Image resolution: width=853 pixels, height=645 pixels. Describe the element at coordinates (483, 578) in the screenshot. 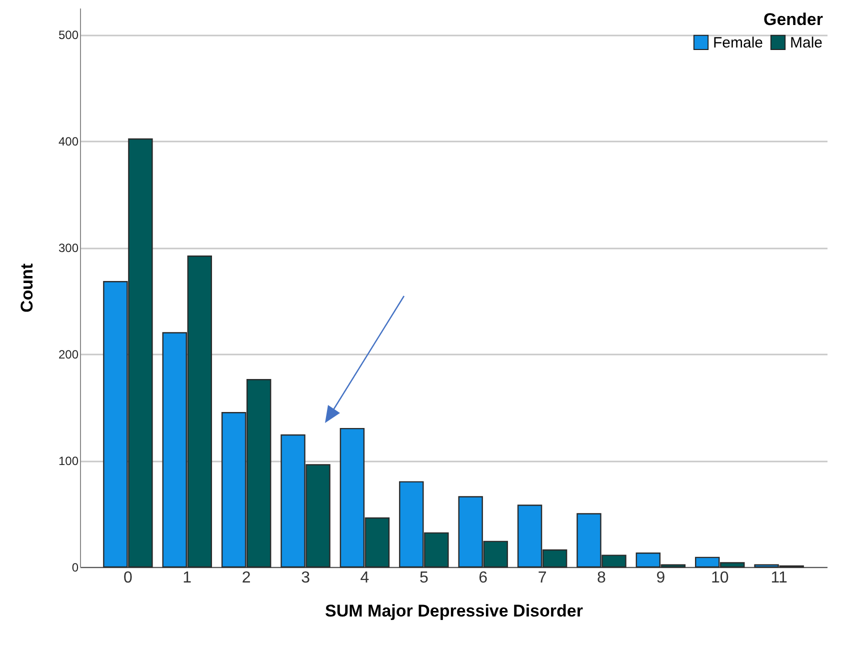

I see `x-tick-label: 6` at that location.